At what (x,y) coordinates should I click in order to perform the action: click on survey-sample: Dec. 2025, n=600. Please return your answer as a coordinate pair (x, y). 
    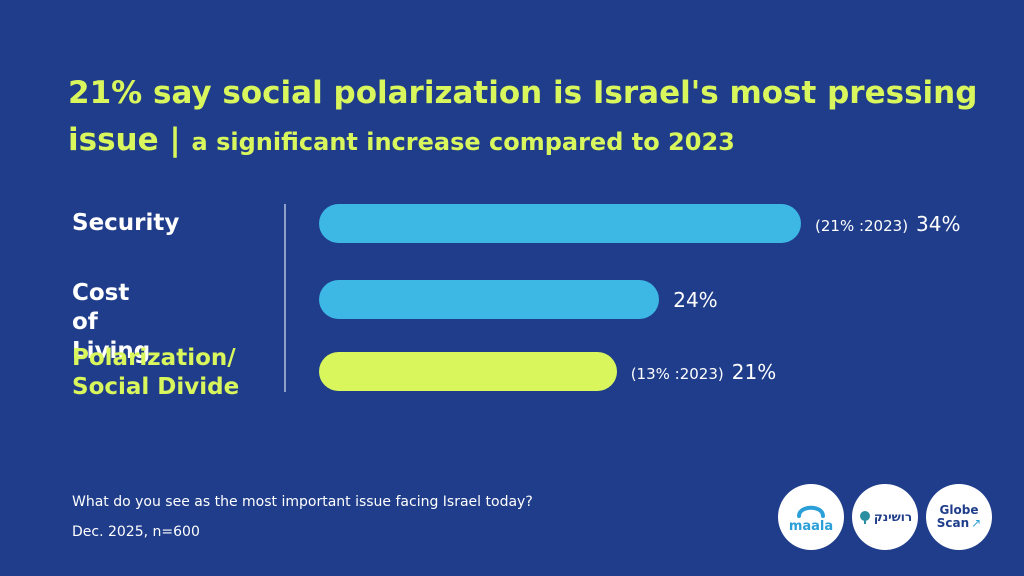
    Looking at the image, I should click on (136, 532).